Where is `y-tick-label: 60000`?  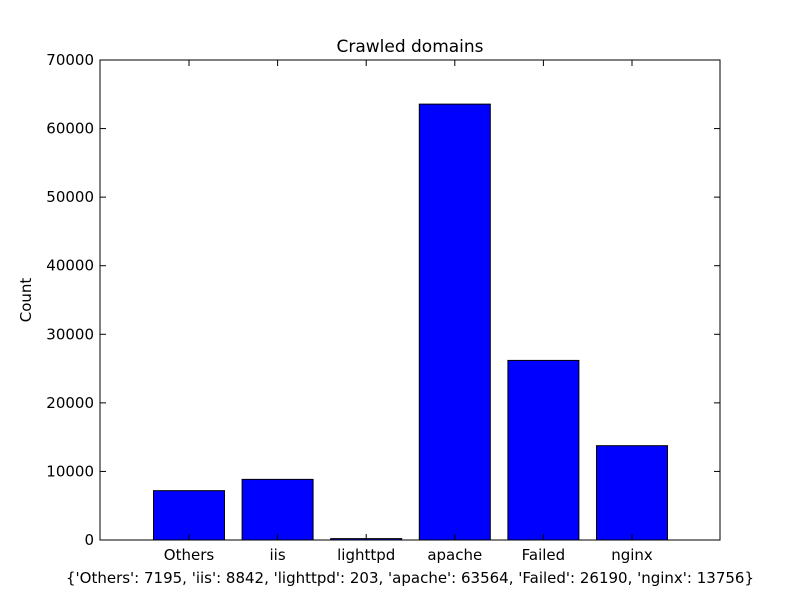 y-tick-label: 60000 is located at coordinates (70, 129).